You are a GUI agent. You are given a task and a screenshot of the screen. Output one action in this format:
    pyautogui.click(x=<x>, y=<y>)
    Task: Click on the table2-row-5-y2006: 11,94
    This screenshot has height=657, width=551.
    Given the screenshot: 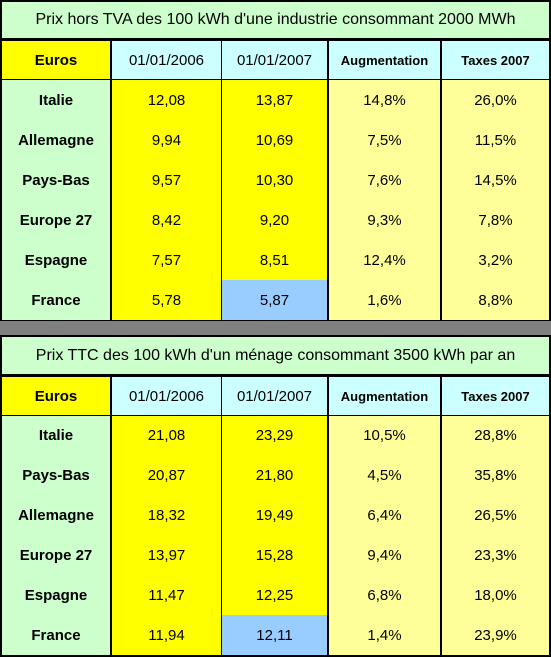 What is the action you would take?
    pyautogui.click(x=166, y=635)
    